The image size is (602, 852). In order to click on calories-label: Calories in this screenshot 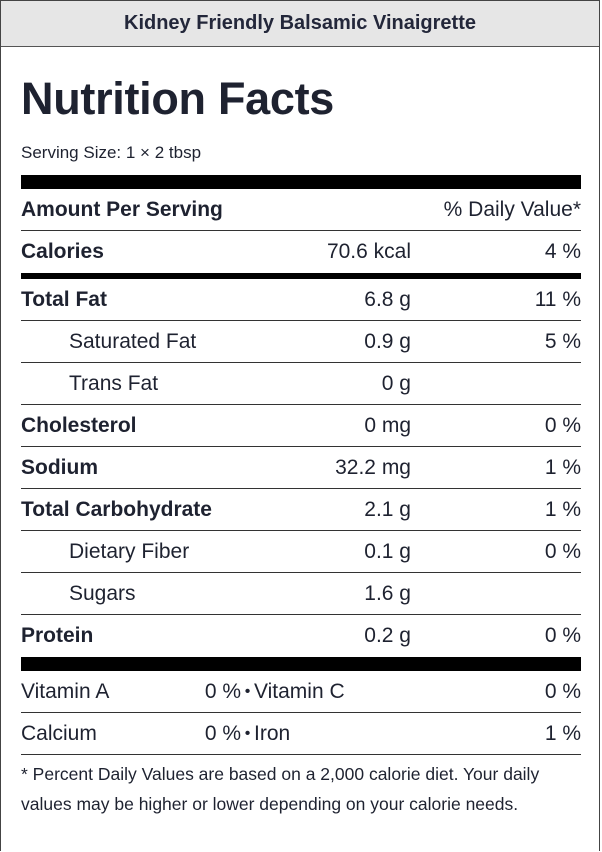, I will do `click(62, 251)`.